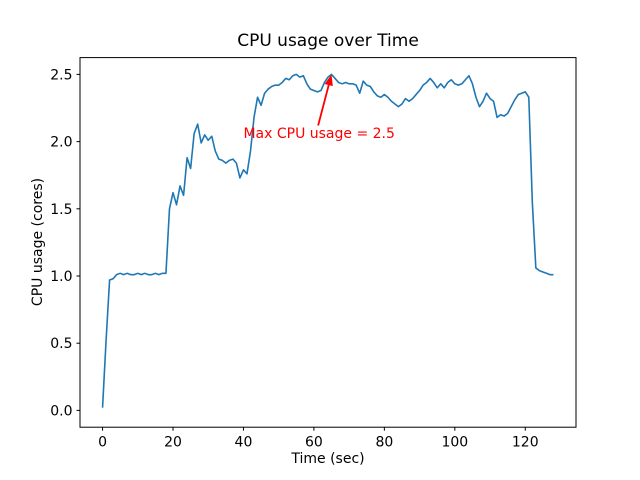  What do you see at coordinates (61, 344) in the screenshot?
I see `y-tick-label: 0.5` at bounding box center [61, 344].